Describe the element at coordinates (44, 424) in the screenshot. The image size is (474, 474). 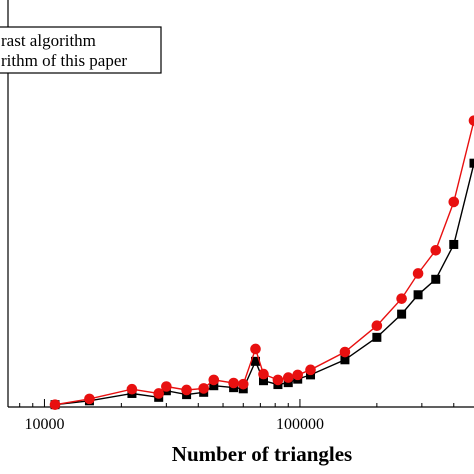
I see `x-tick-label: 10000` at that location.